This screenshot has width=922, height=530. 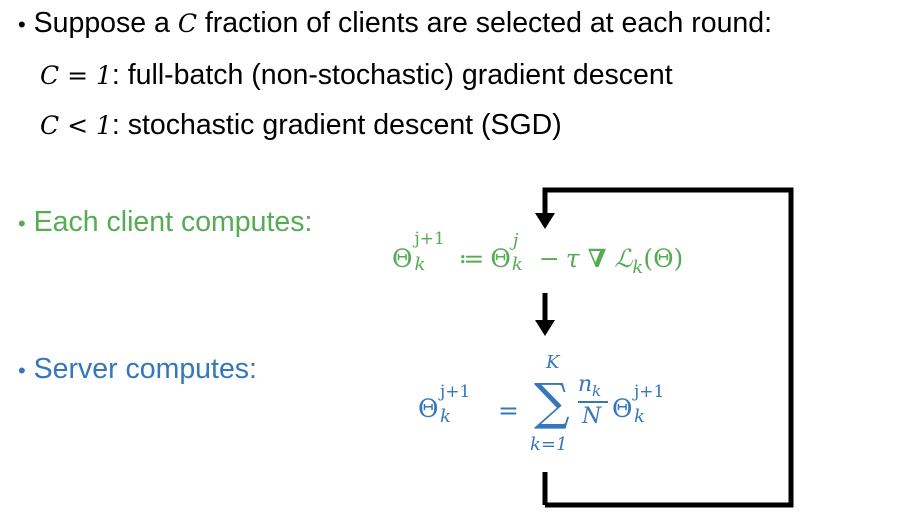 What do you see at coordinates (508, 410) in the screenshot?
I see `equals-symbol: =` at bounding box center [508, 410].